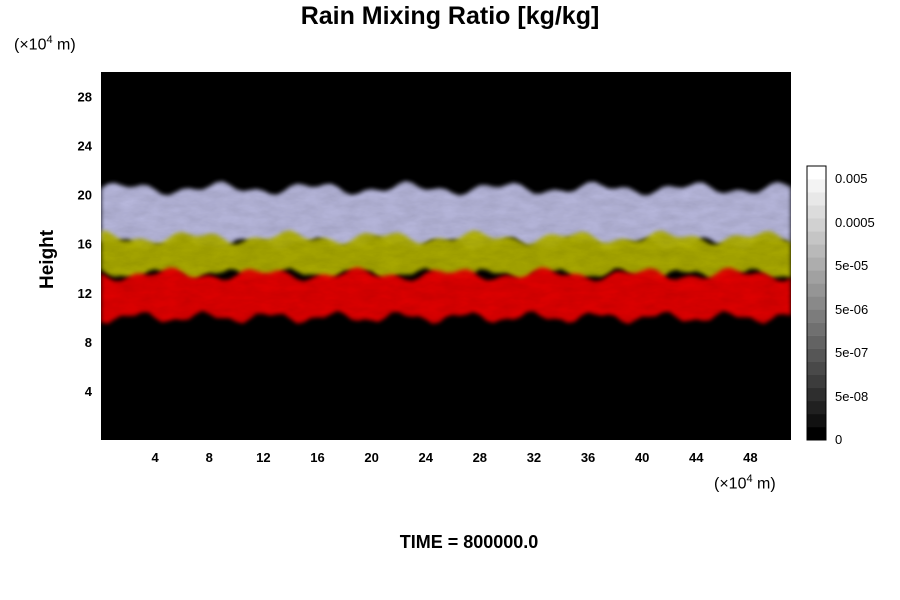  Describe the element at coordinates (45, 44) in the screenshot. I see `y-axis-unit: (×104 m)` at that location.